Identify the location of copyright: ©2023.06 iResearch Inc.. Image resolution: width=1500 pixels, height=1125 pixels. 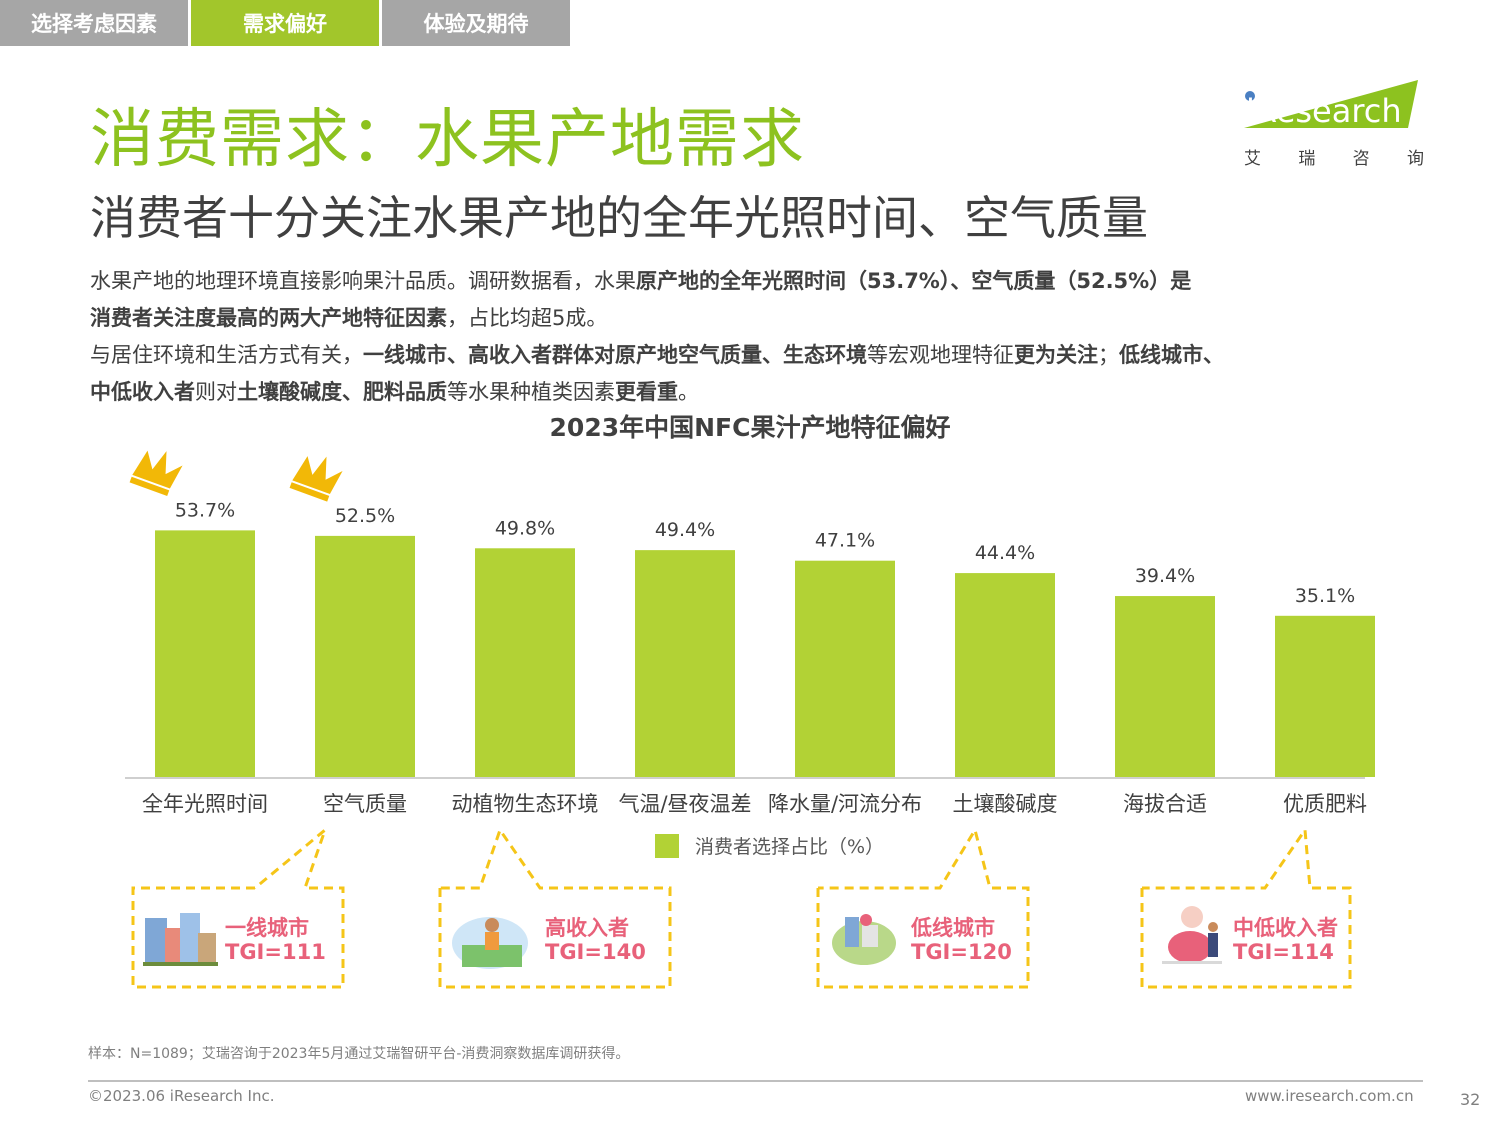
(181, 1096).